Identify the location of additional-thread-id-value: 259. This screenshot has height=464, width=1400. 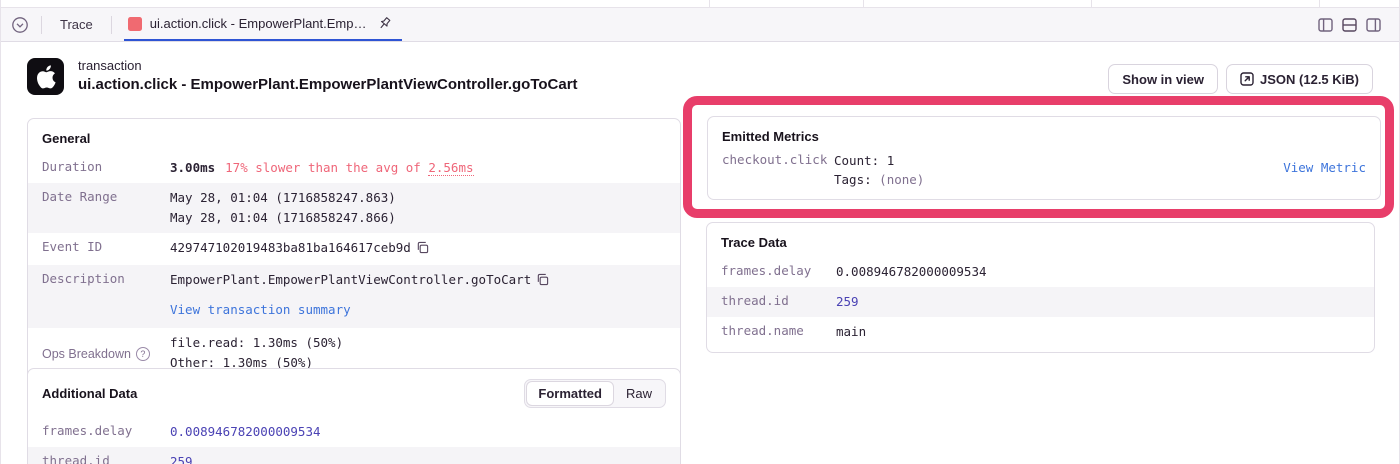
(181, 459).